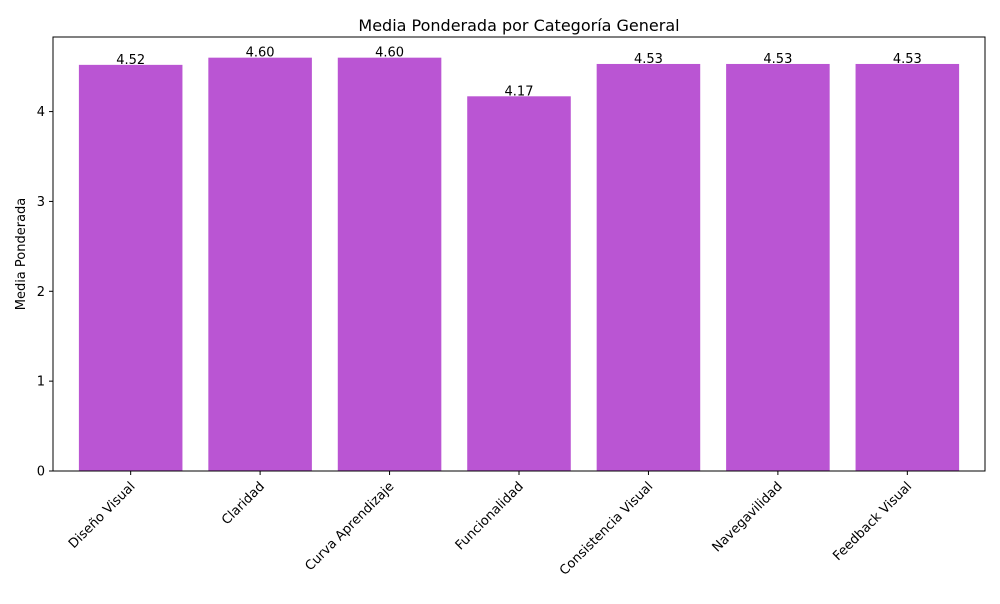 The height and width of the screenshot is (604, 1000). What do you see at coordinates (777, 59) in the screenshot?
I see `bar-value-label-5: 4.53` at bounding box center [777, 59].